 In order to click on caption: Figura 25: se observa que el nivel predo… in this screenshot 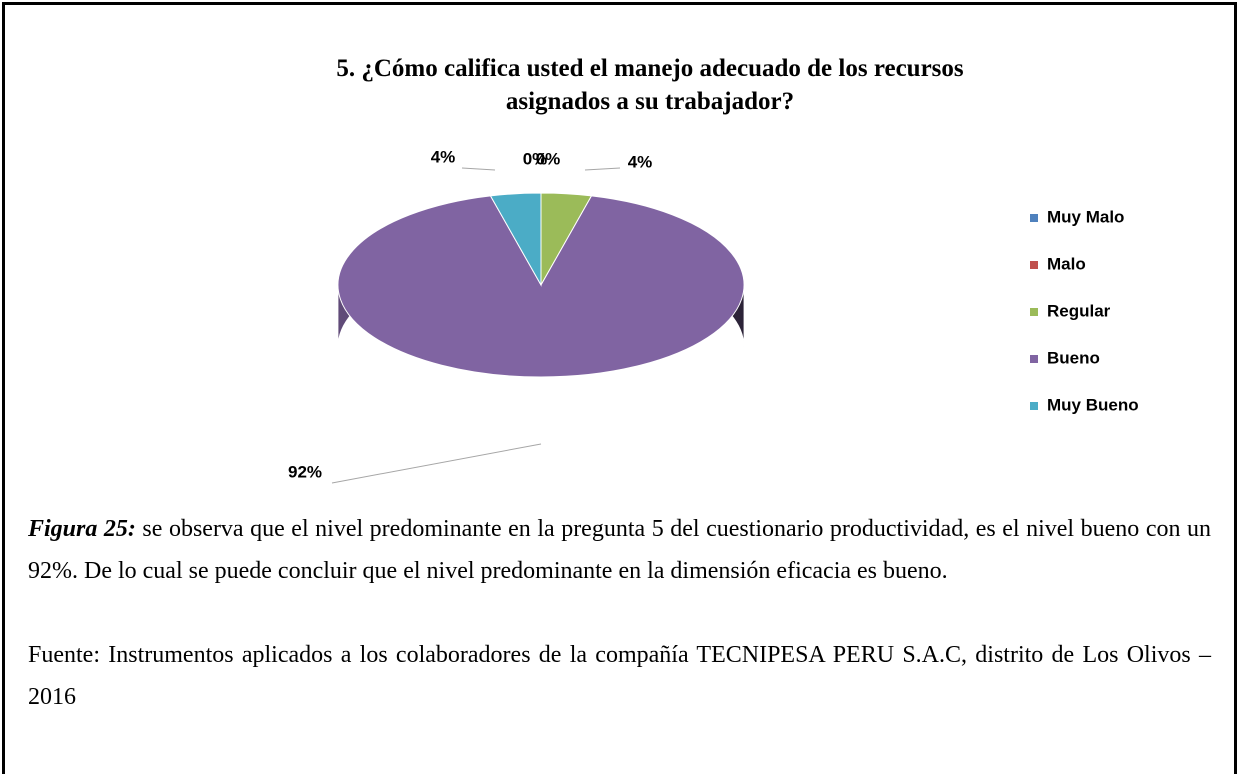, I will do `click(619, 550)`.